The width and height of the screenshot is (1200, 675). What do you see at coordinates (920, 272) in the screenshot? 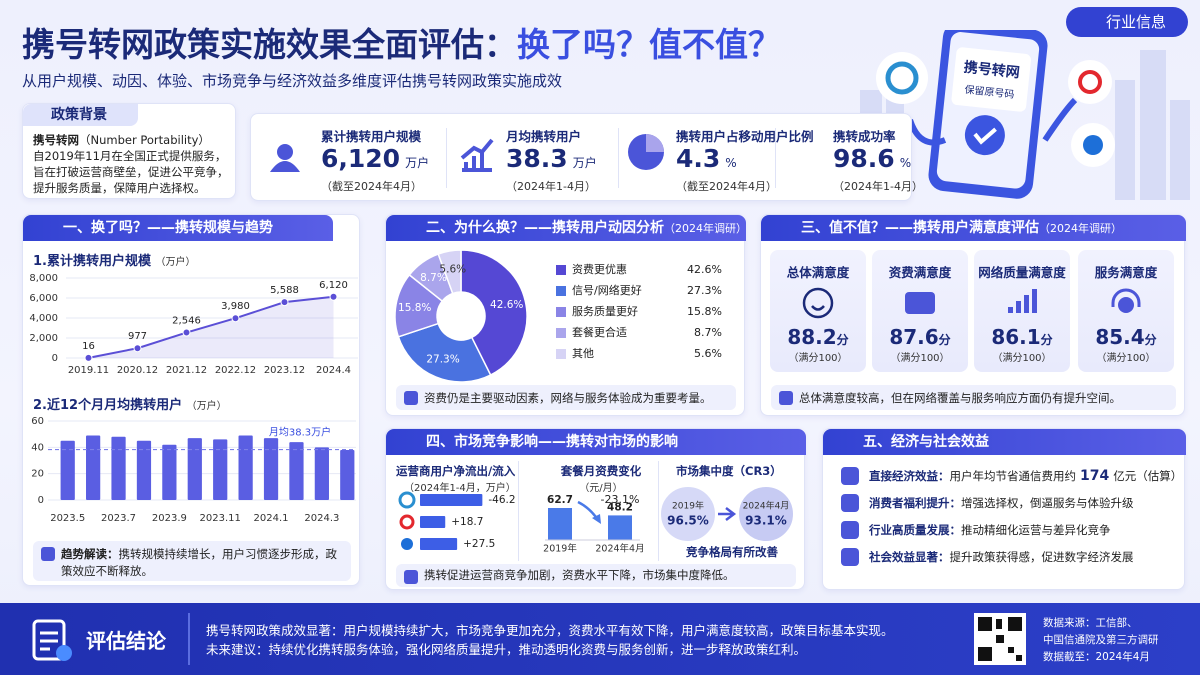
I see `card-label: 资费满意度` at bounding box center [920, 272].